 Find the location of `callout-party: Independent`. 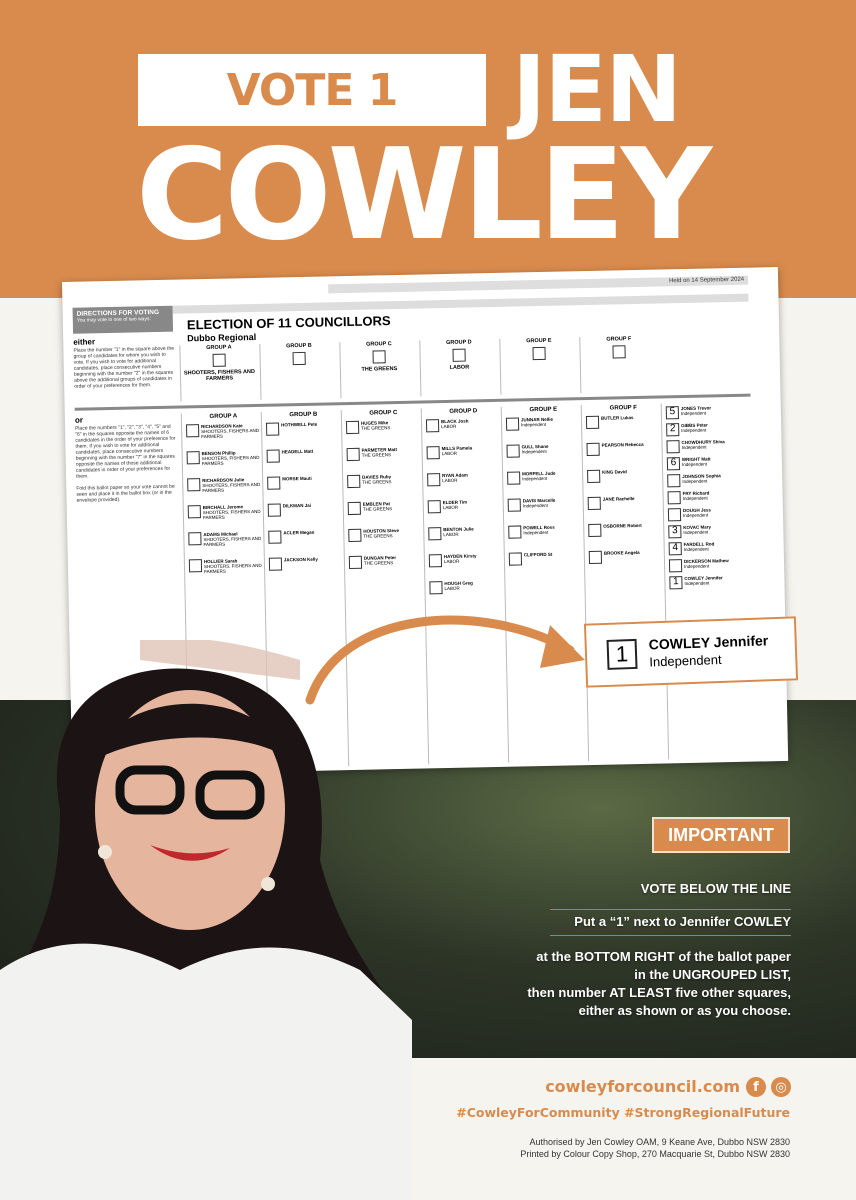

callout-party: Independent is located at coordinates (685, 660).